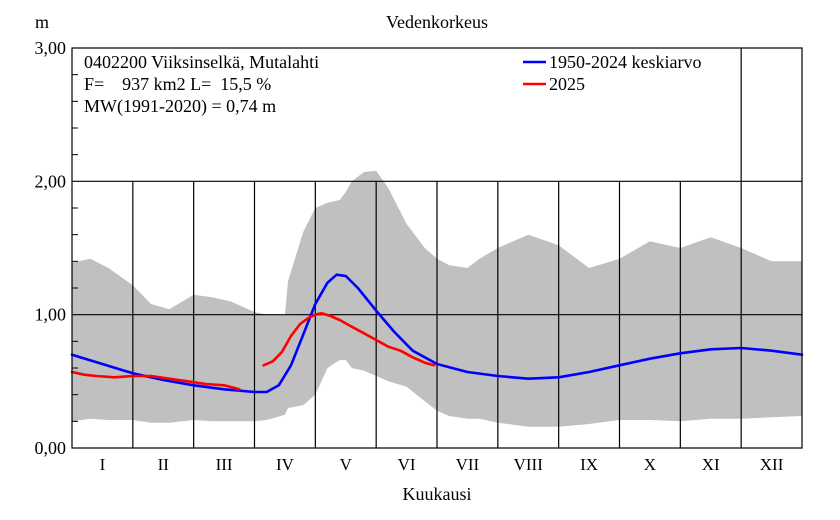  What do you see at coordinates (51, 448) in the screenshot?
I see `y-tick-label: 0,00` at bounding box center [51, 448].